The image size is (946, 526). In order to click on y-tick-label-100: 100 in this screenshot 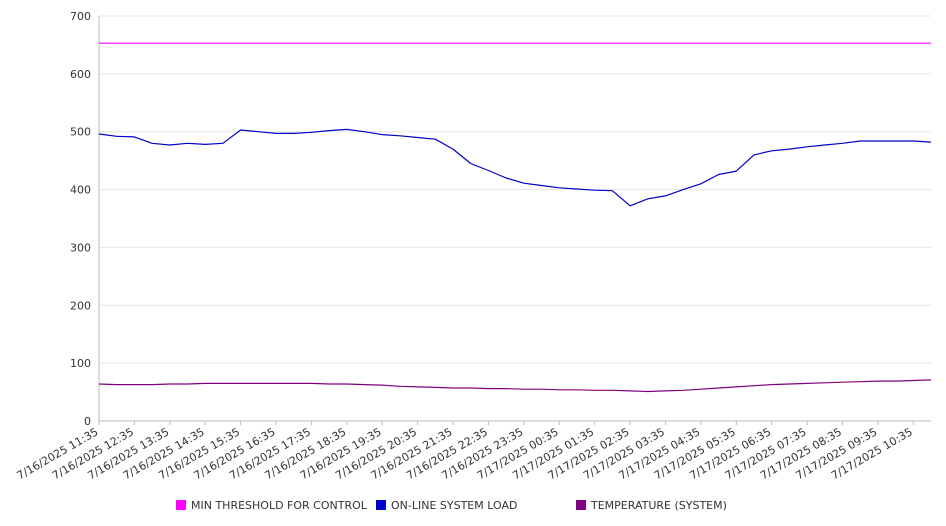, I will do `click(80, 363)`.